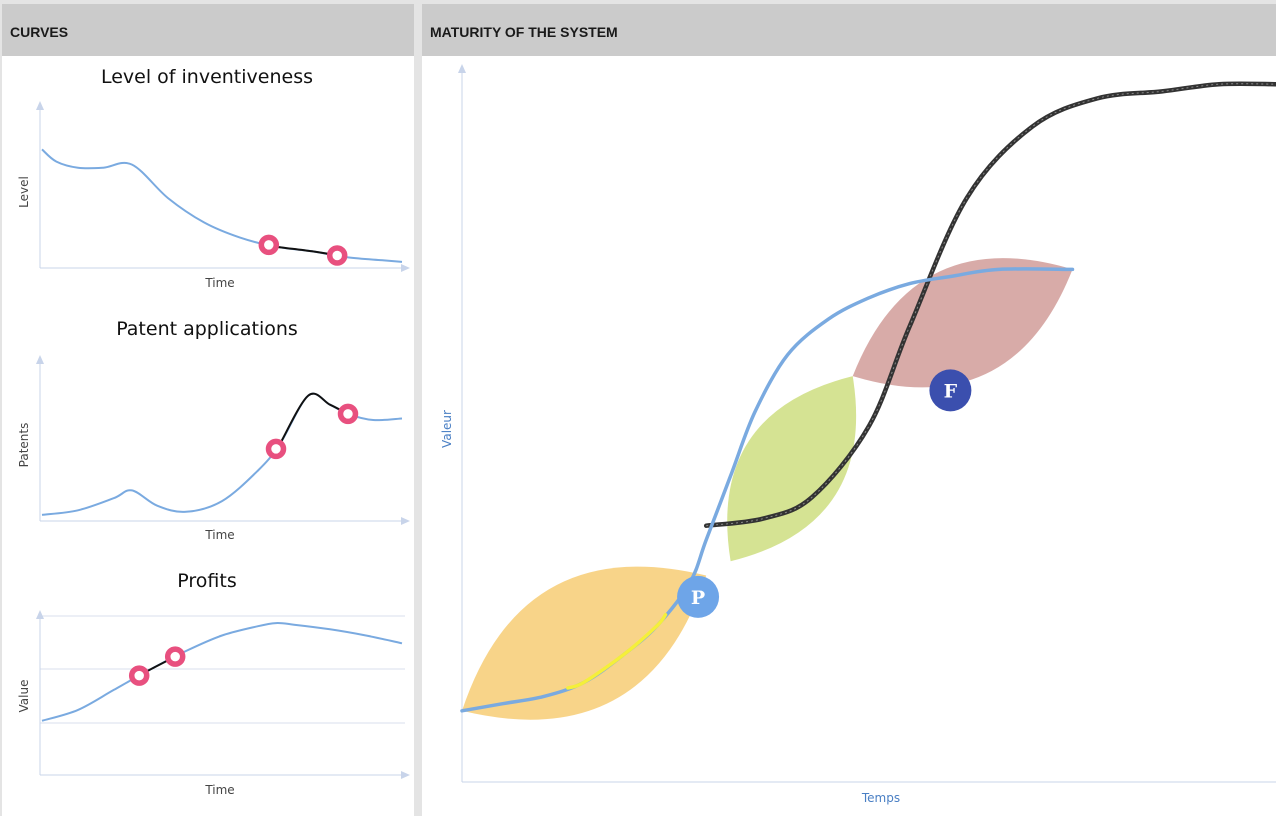  Describe the element at coordinates (617, 651) in the screenshot. I see `current-phase-segment` at that location.